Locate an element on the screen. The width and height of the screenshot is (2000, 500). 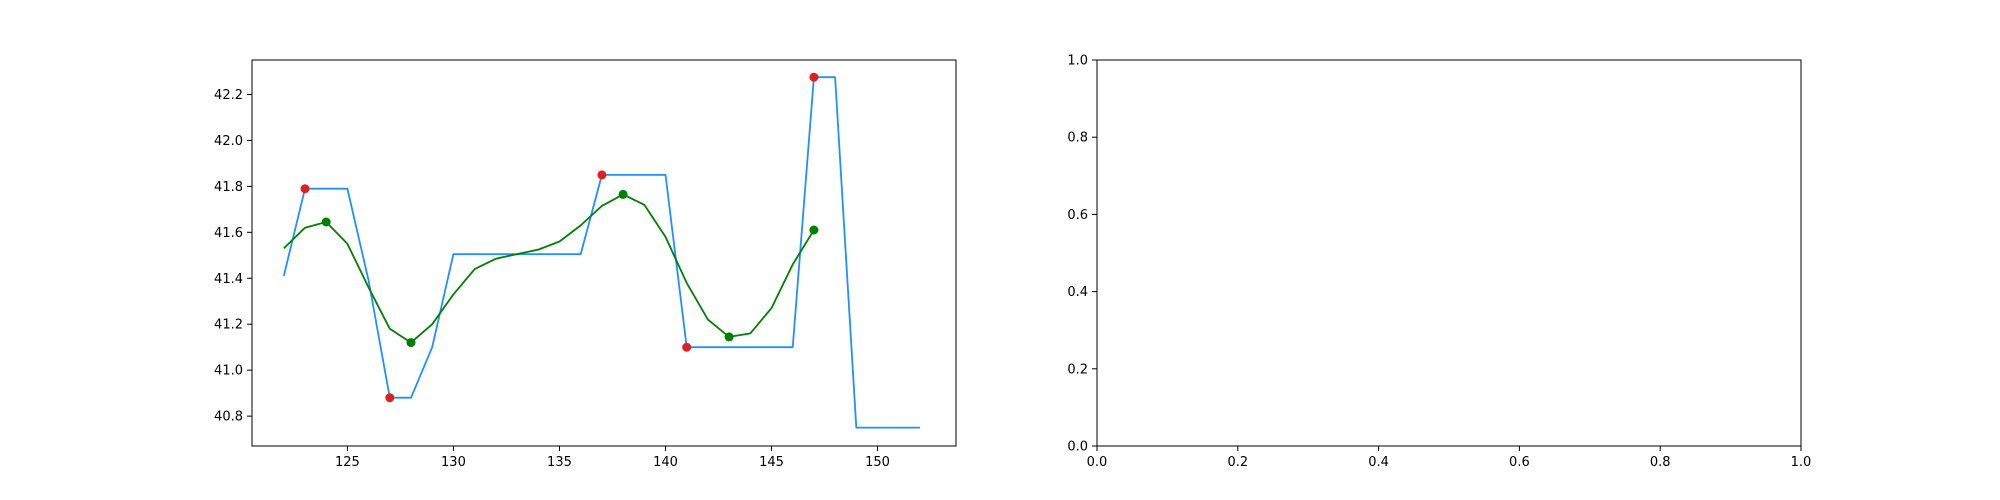
y-tick-label: 0.2 is located at coordinates (1077, 369).